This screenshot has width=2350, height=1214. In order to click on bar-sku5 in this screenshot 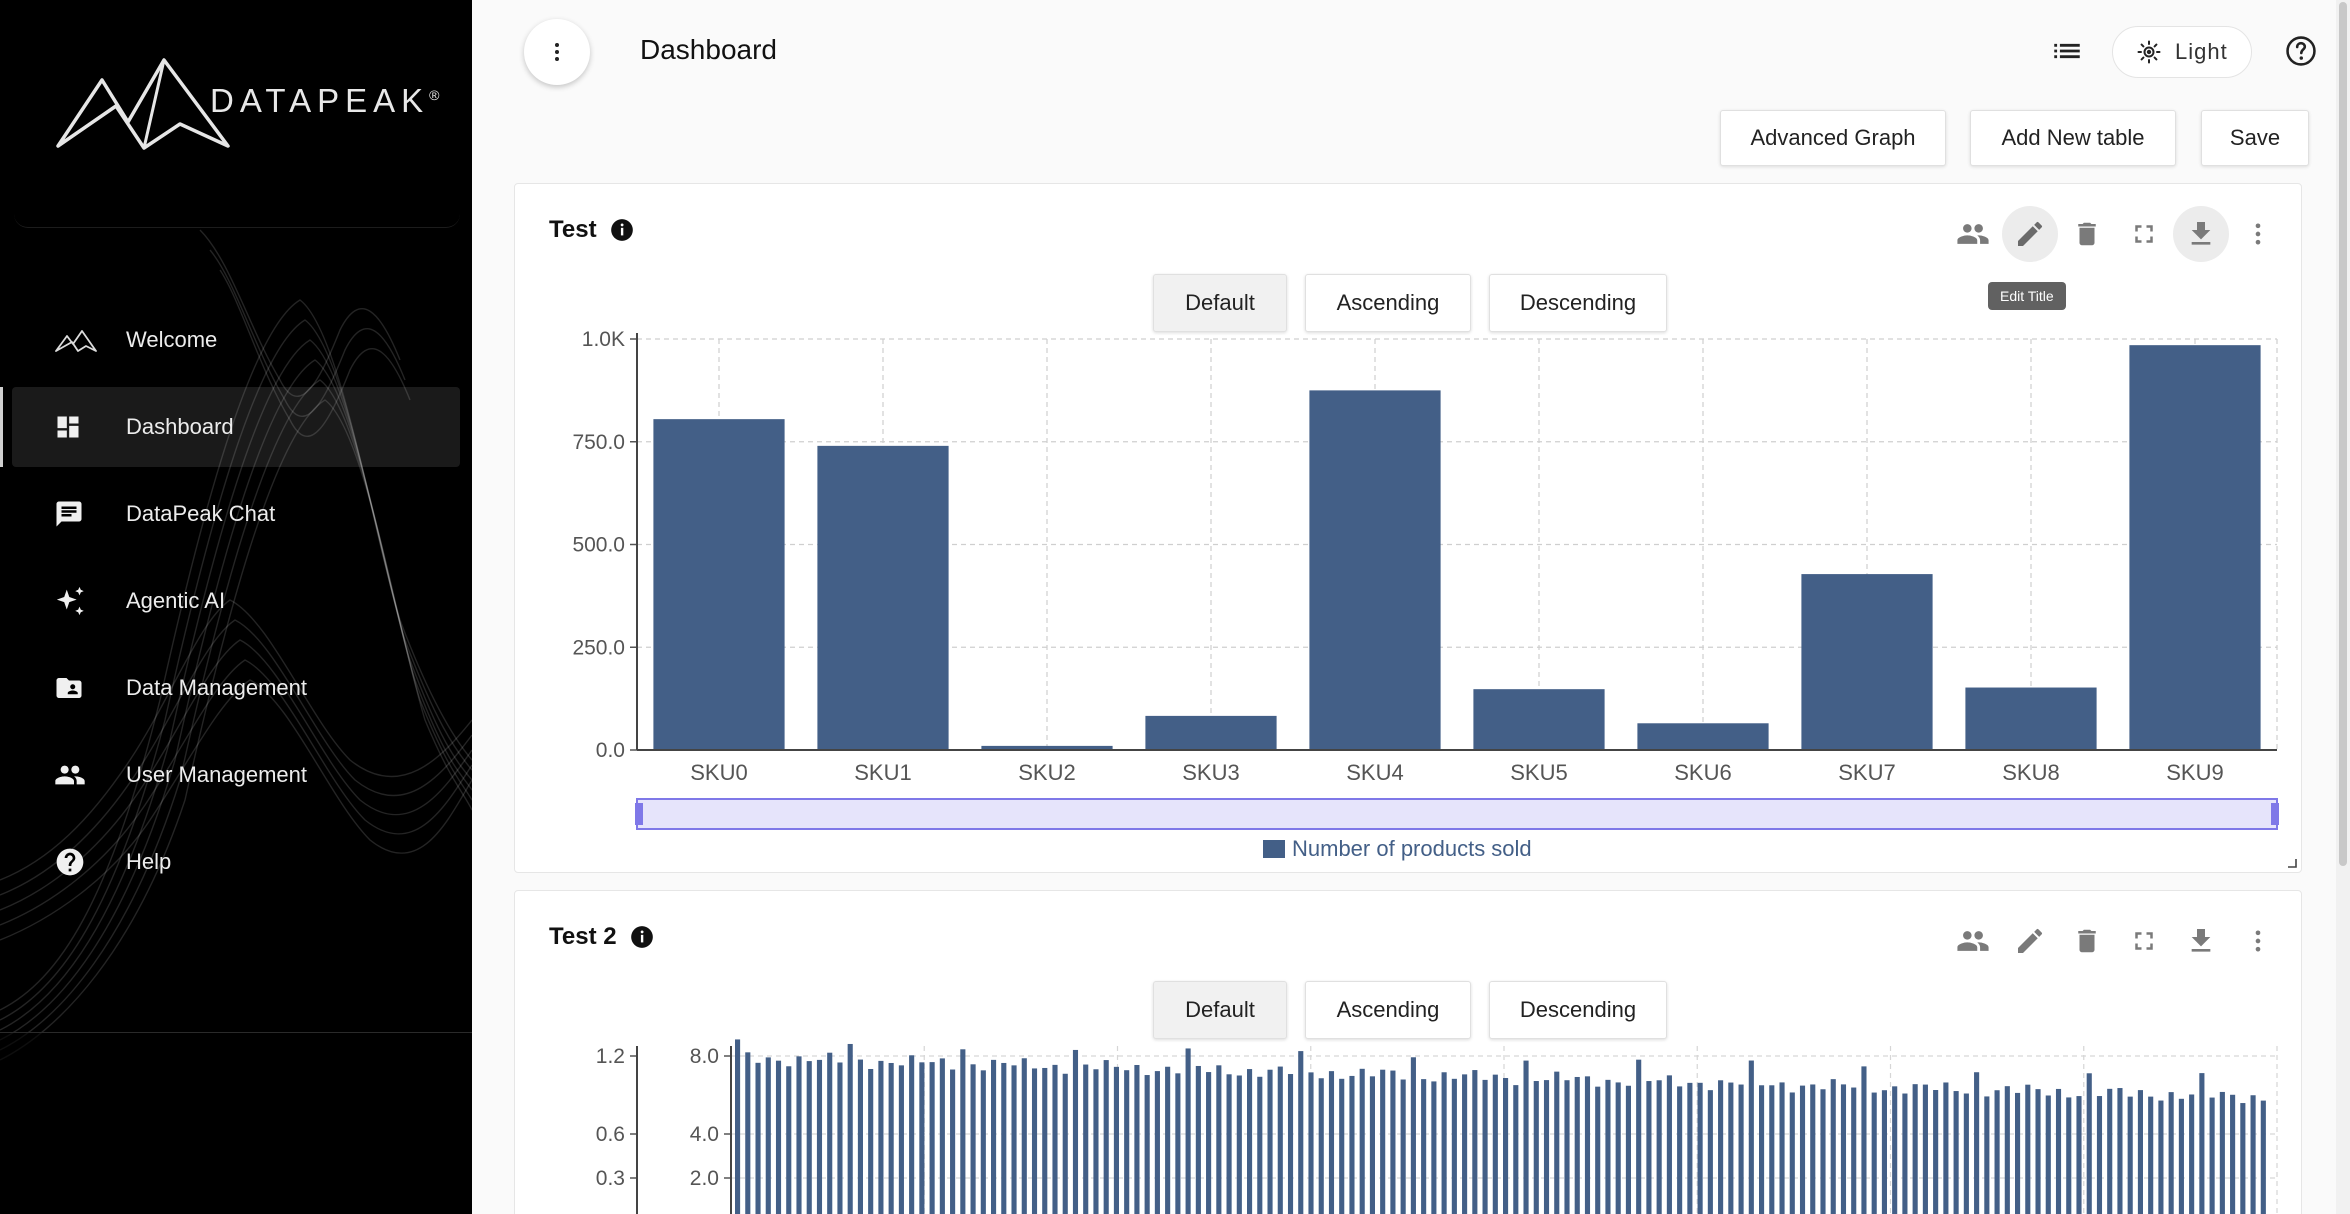, I will do `click(1539, 719)`.